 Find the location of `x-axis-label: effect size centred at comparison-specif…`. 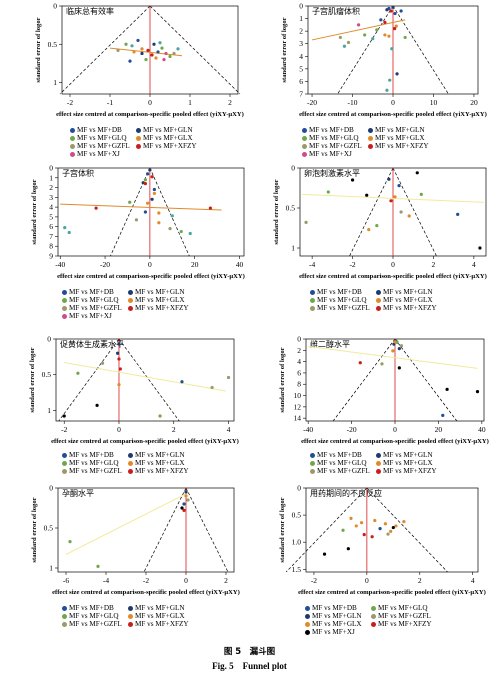

x-axis-label: effect size centred at comparison-specif… is located at coordinates (393, 114).